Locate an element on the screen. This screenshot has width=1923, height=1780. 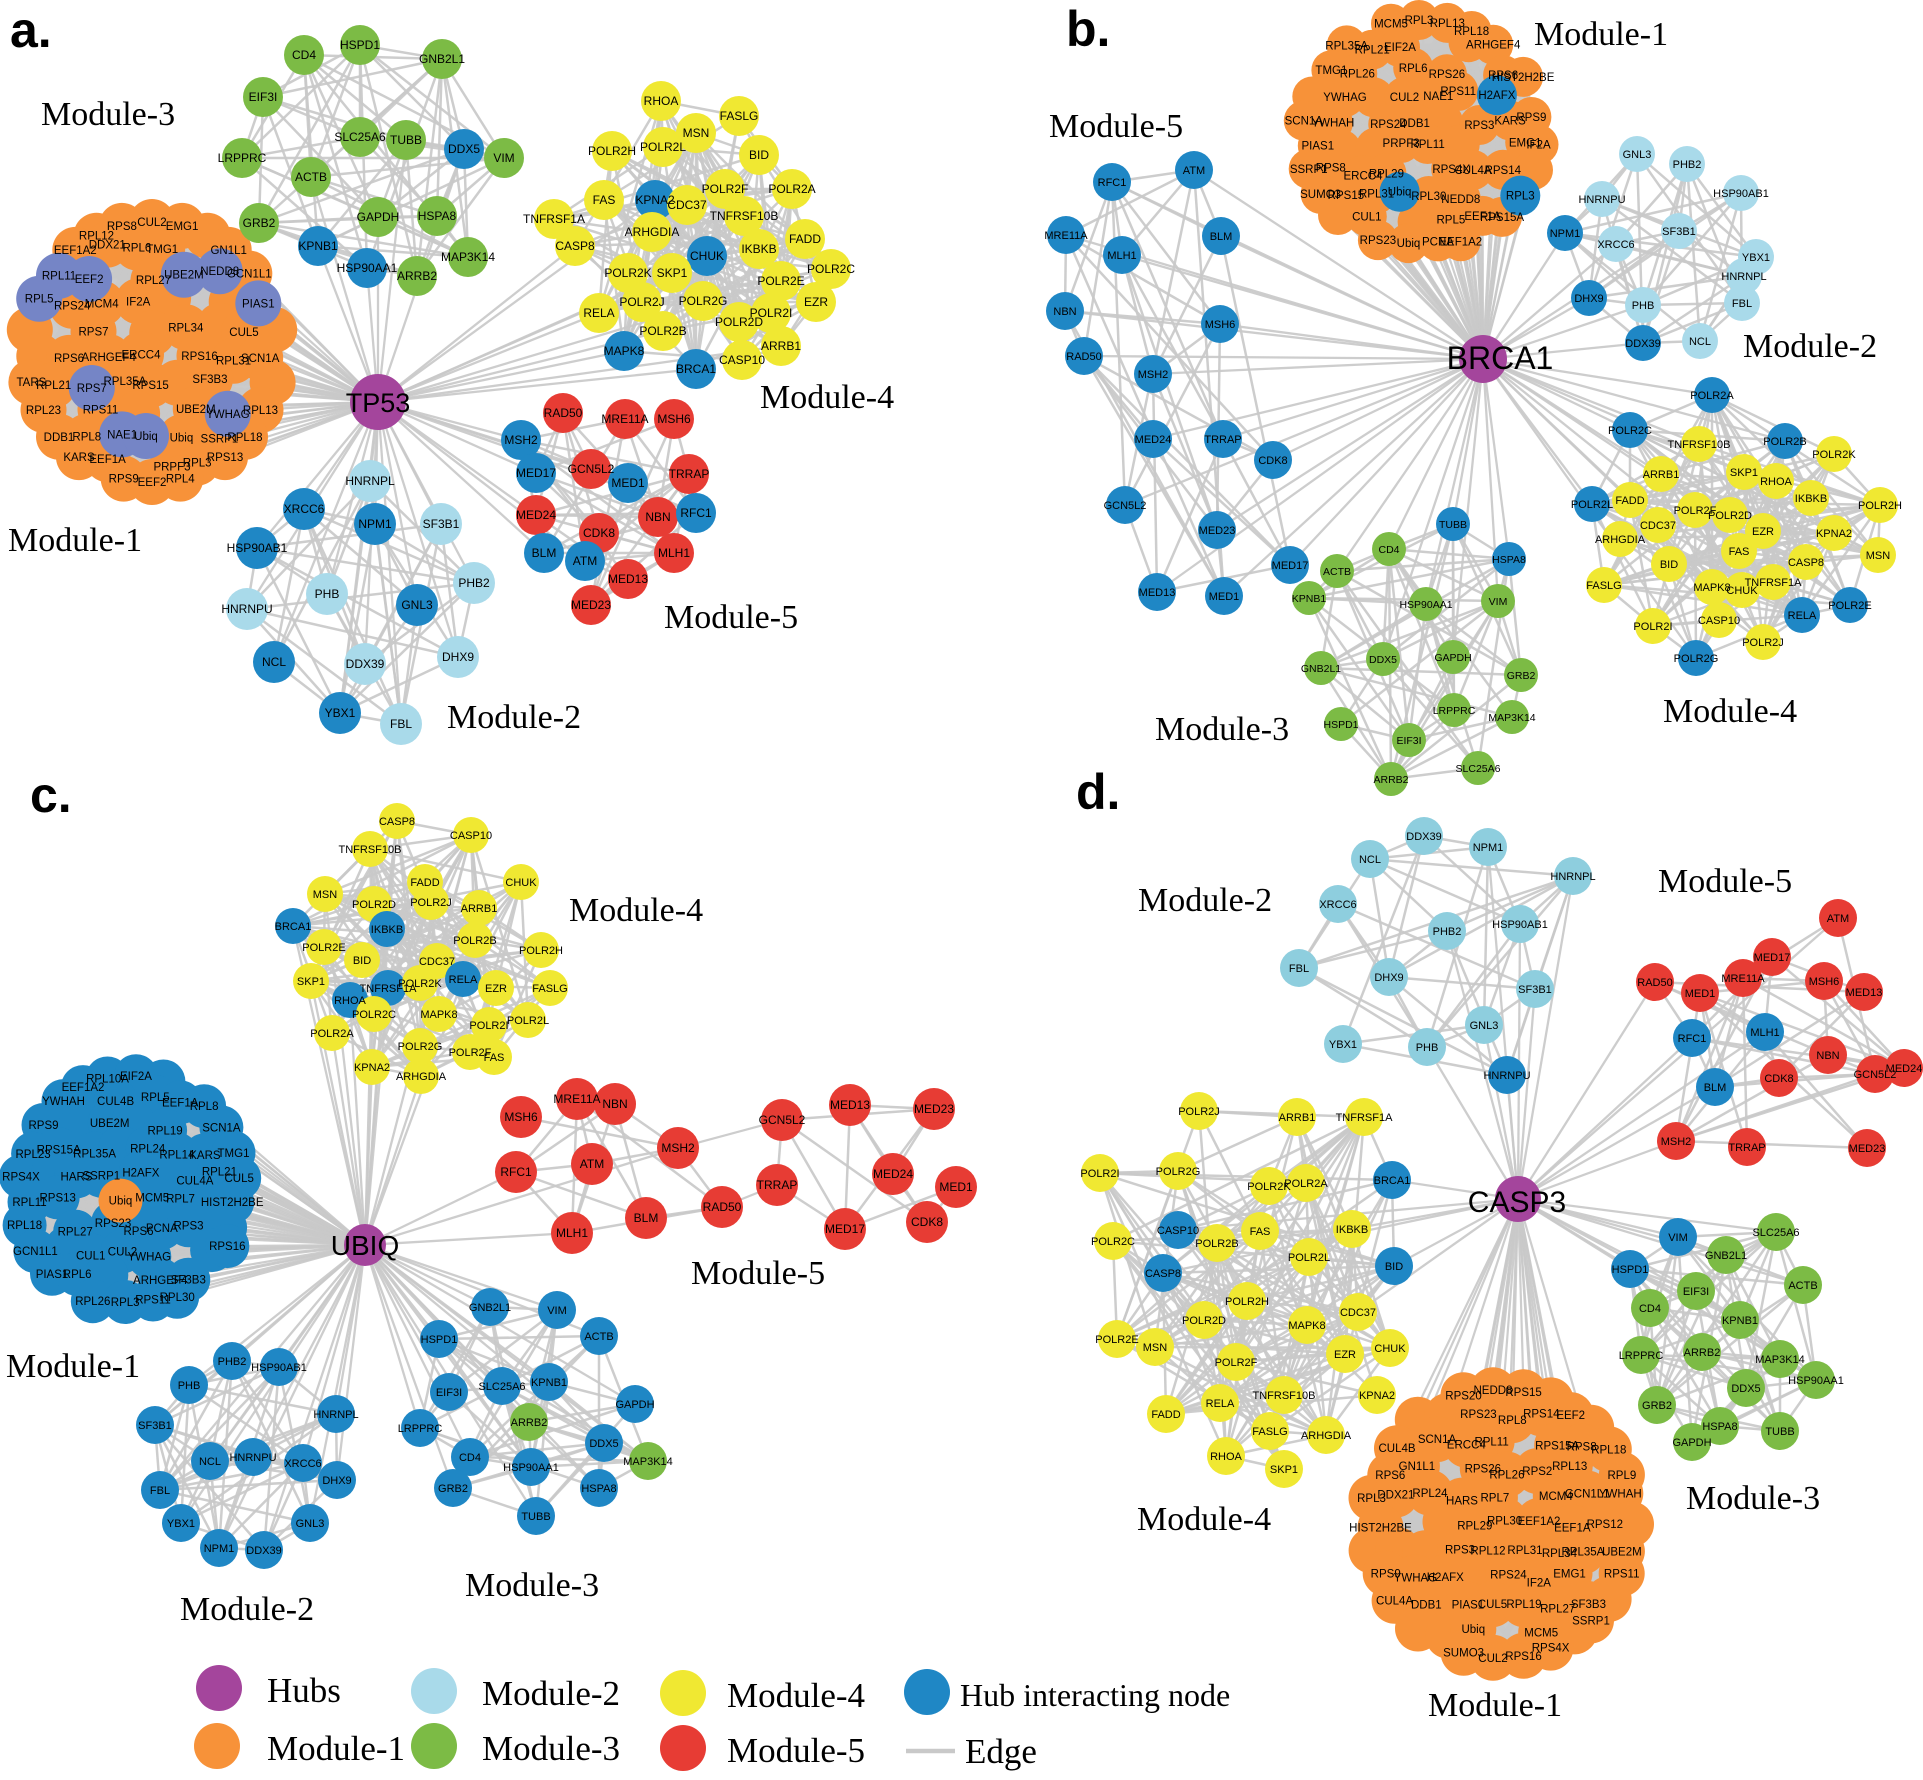
svg-text: MAPK8 is located at coordinates (624, 351).